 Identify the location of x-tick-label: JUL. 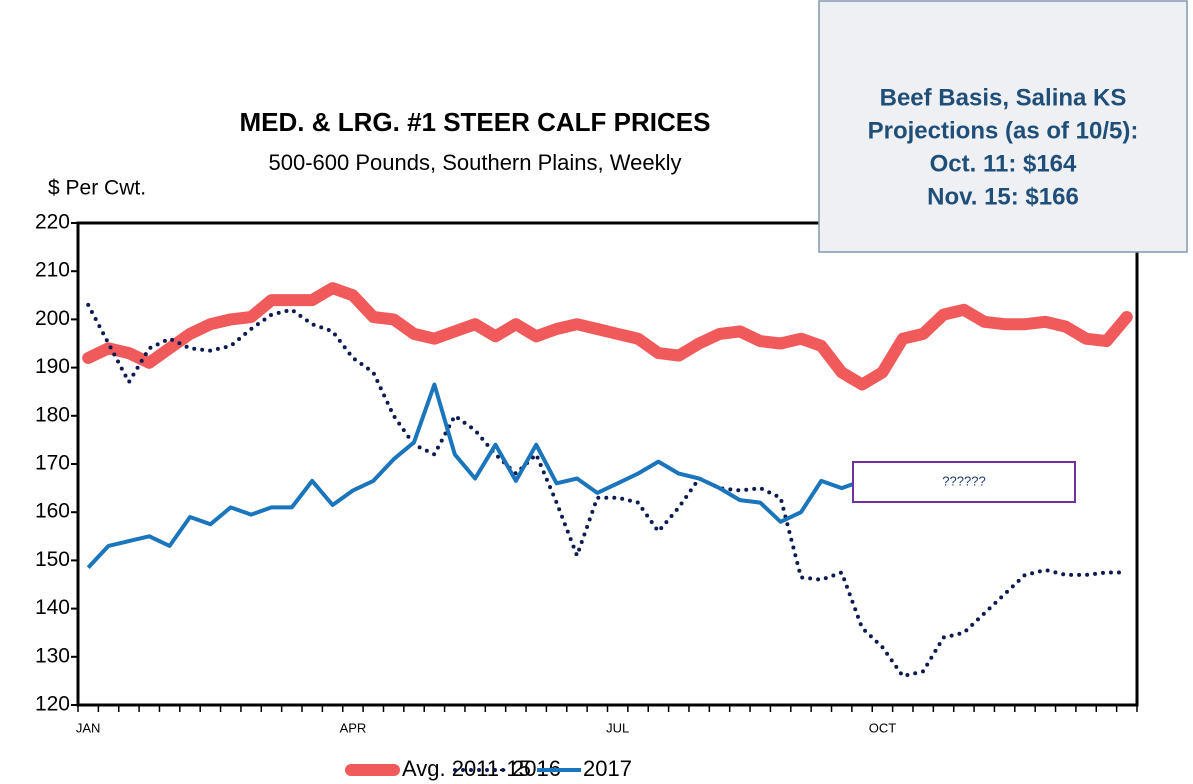
(617, 727).